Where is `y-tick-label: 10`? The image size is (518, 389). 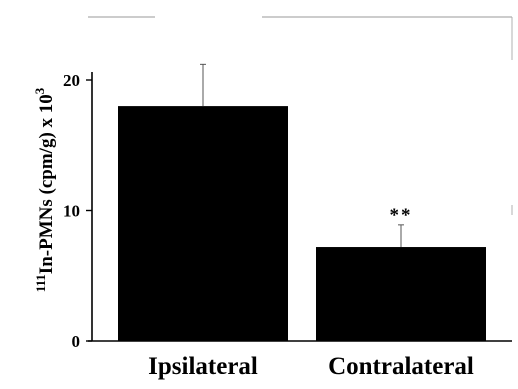 y-tick-label: 10 is located at coordinates (71, 211).